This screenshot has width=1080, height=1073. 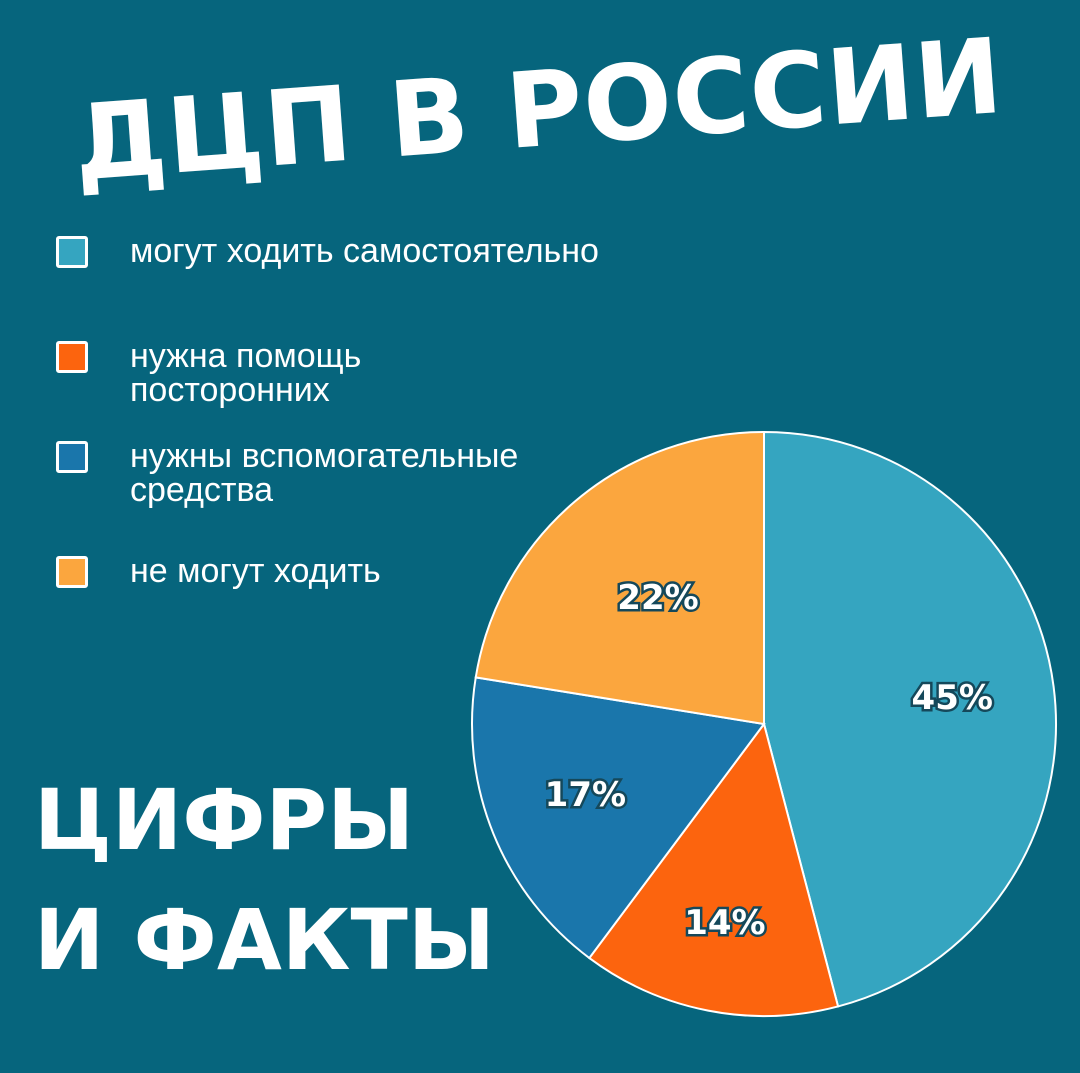 I want to click on legend-swatch-need-help, so click(x=72, y=357).